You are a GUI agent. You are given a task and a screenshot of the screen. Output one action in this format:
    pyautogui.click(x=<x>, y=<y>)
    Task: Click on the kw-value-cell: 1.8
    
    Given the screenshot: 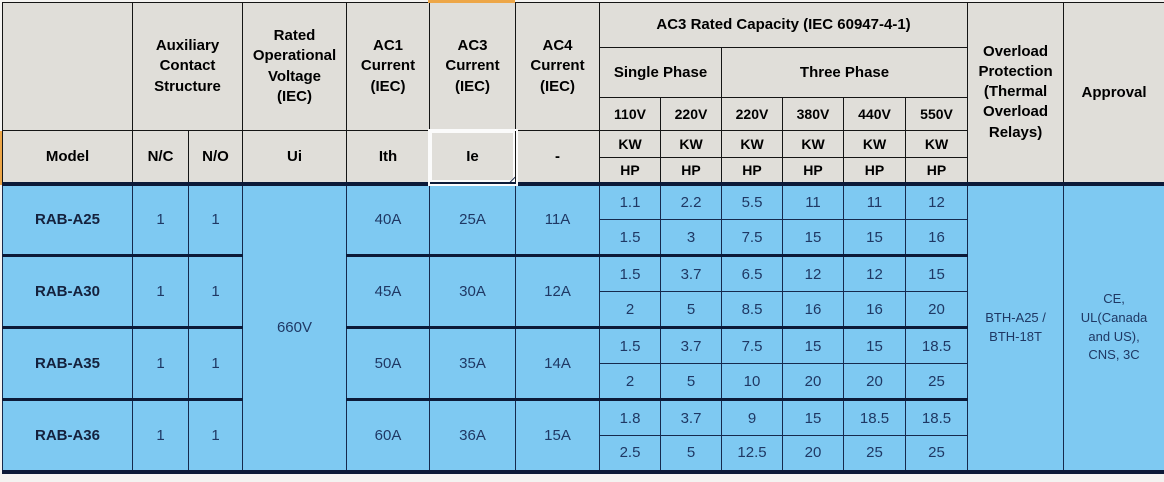 What is the action you would take?
    pyautogui.click(x=630, y=417)
    